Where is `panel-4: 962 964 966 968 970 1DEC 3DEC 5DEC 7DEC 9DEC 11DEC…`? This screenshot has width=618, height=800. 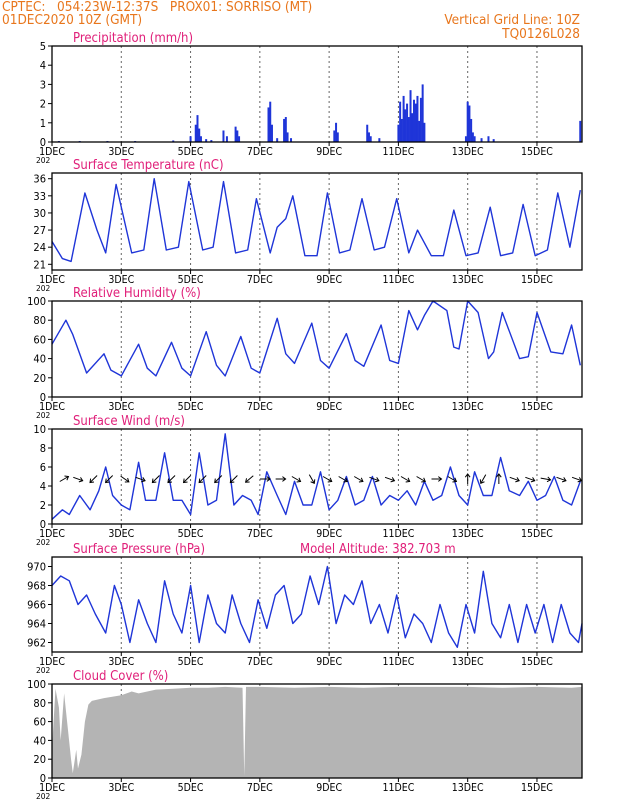
panel-4: 962 964 966 968 970 1DEC 3DEC 5DEC 7DEC 9DEC 11DEC… is located at coordinates (305, 608).